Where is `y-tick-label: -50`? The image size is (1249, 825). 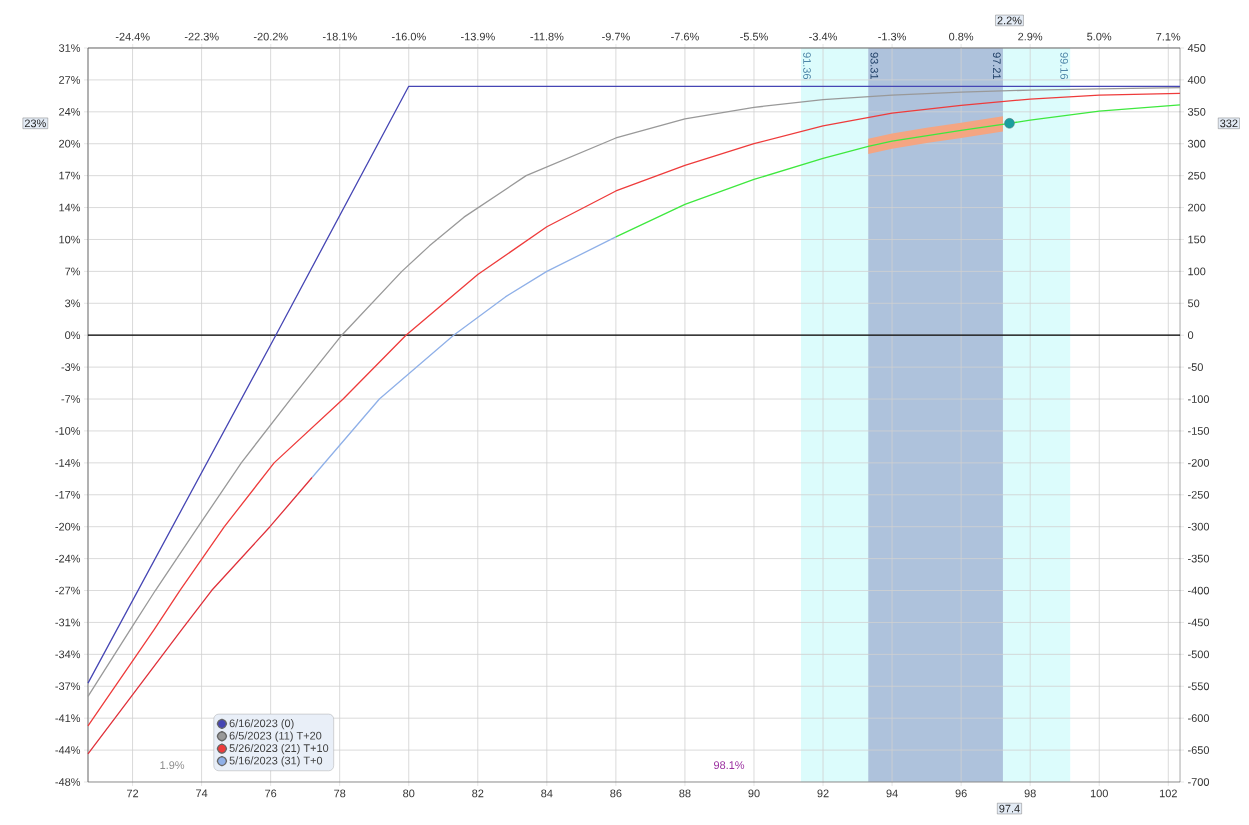
y-tick-label: -50 is located at coordinates (1195, 367).